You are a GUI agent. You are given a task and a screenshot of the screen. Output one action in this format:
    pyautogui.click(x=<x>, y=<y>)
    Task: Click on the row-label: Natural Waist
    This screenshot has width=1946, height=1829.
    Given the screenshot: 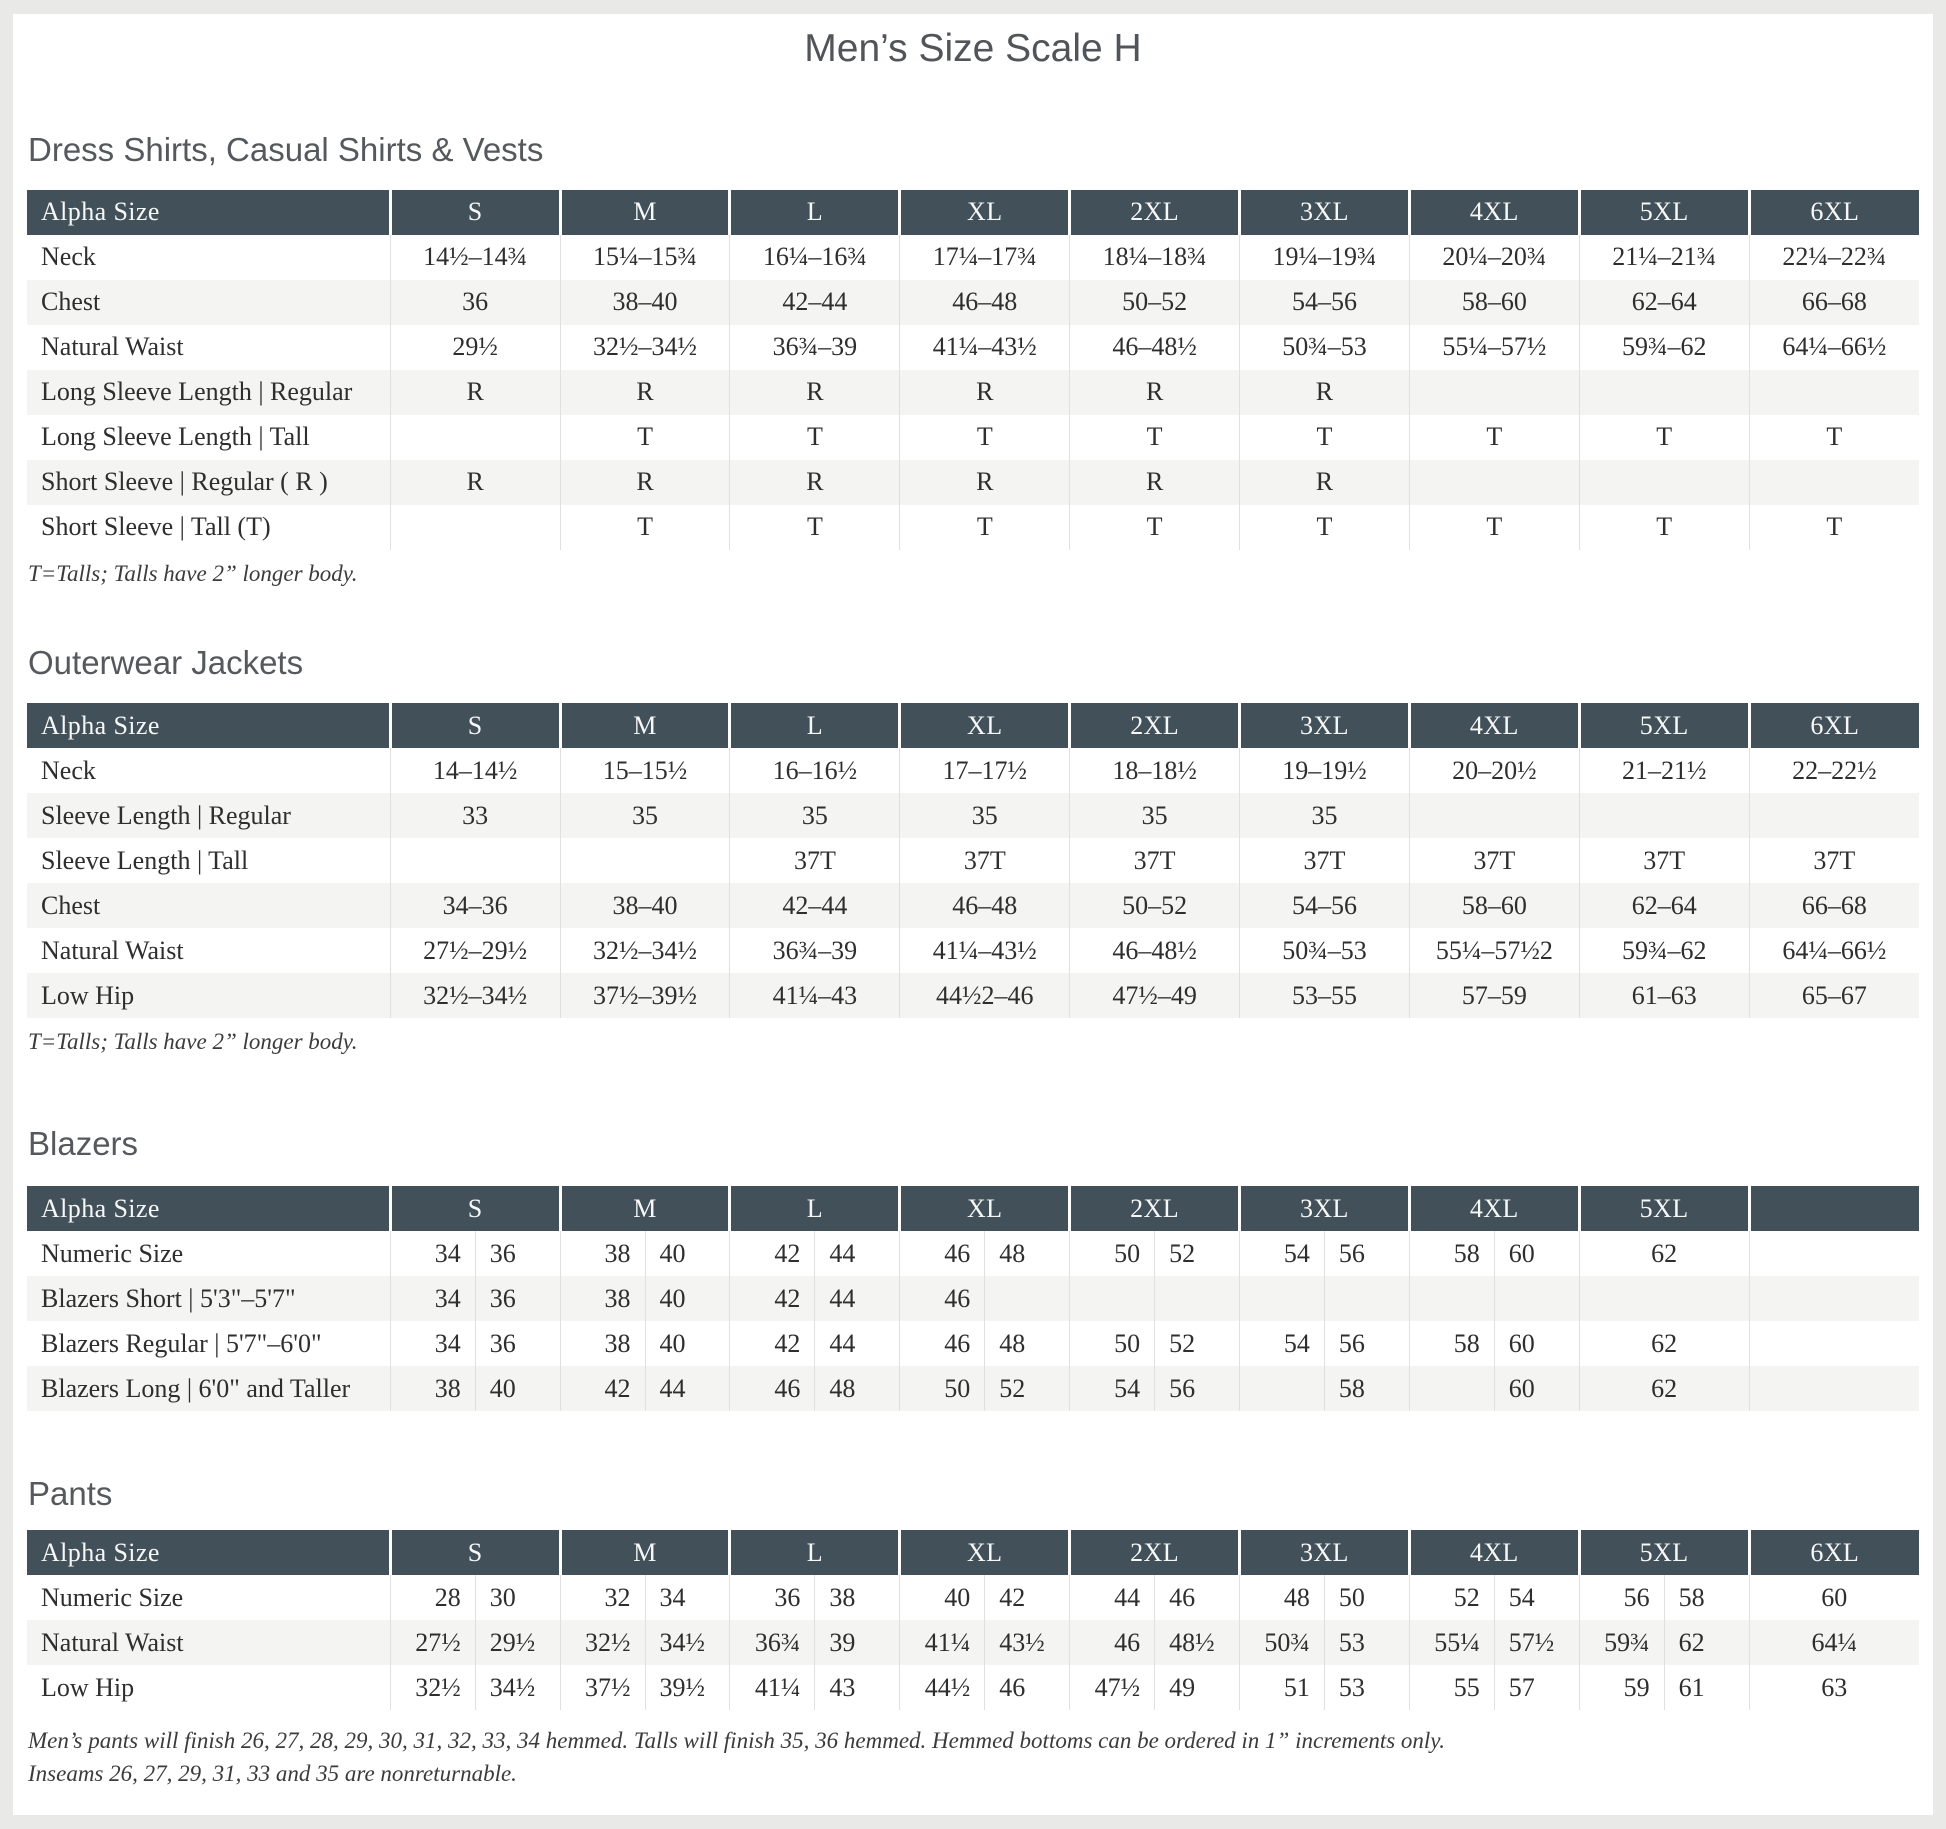 What is the action you would take?
    pyautogui.click(x=209, y=1643)
    